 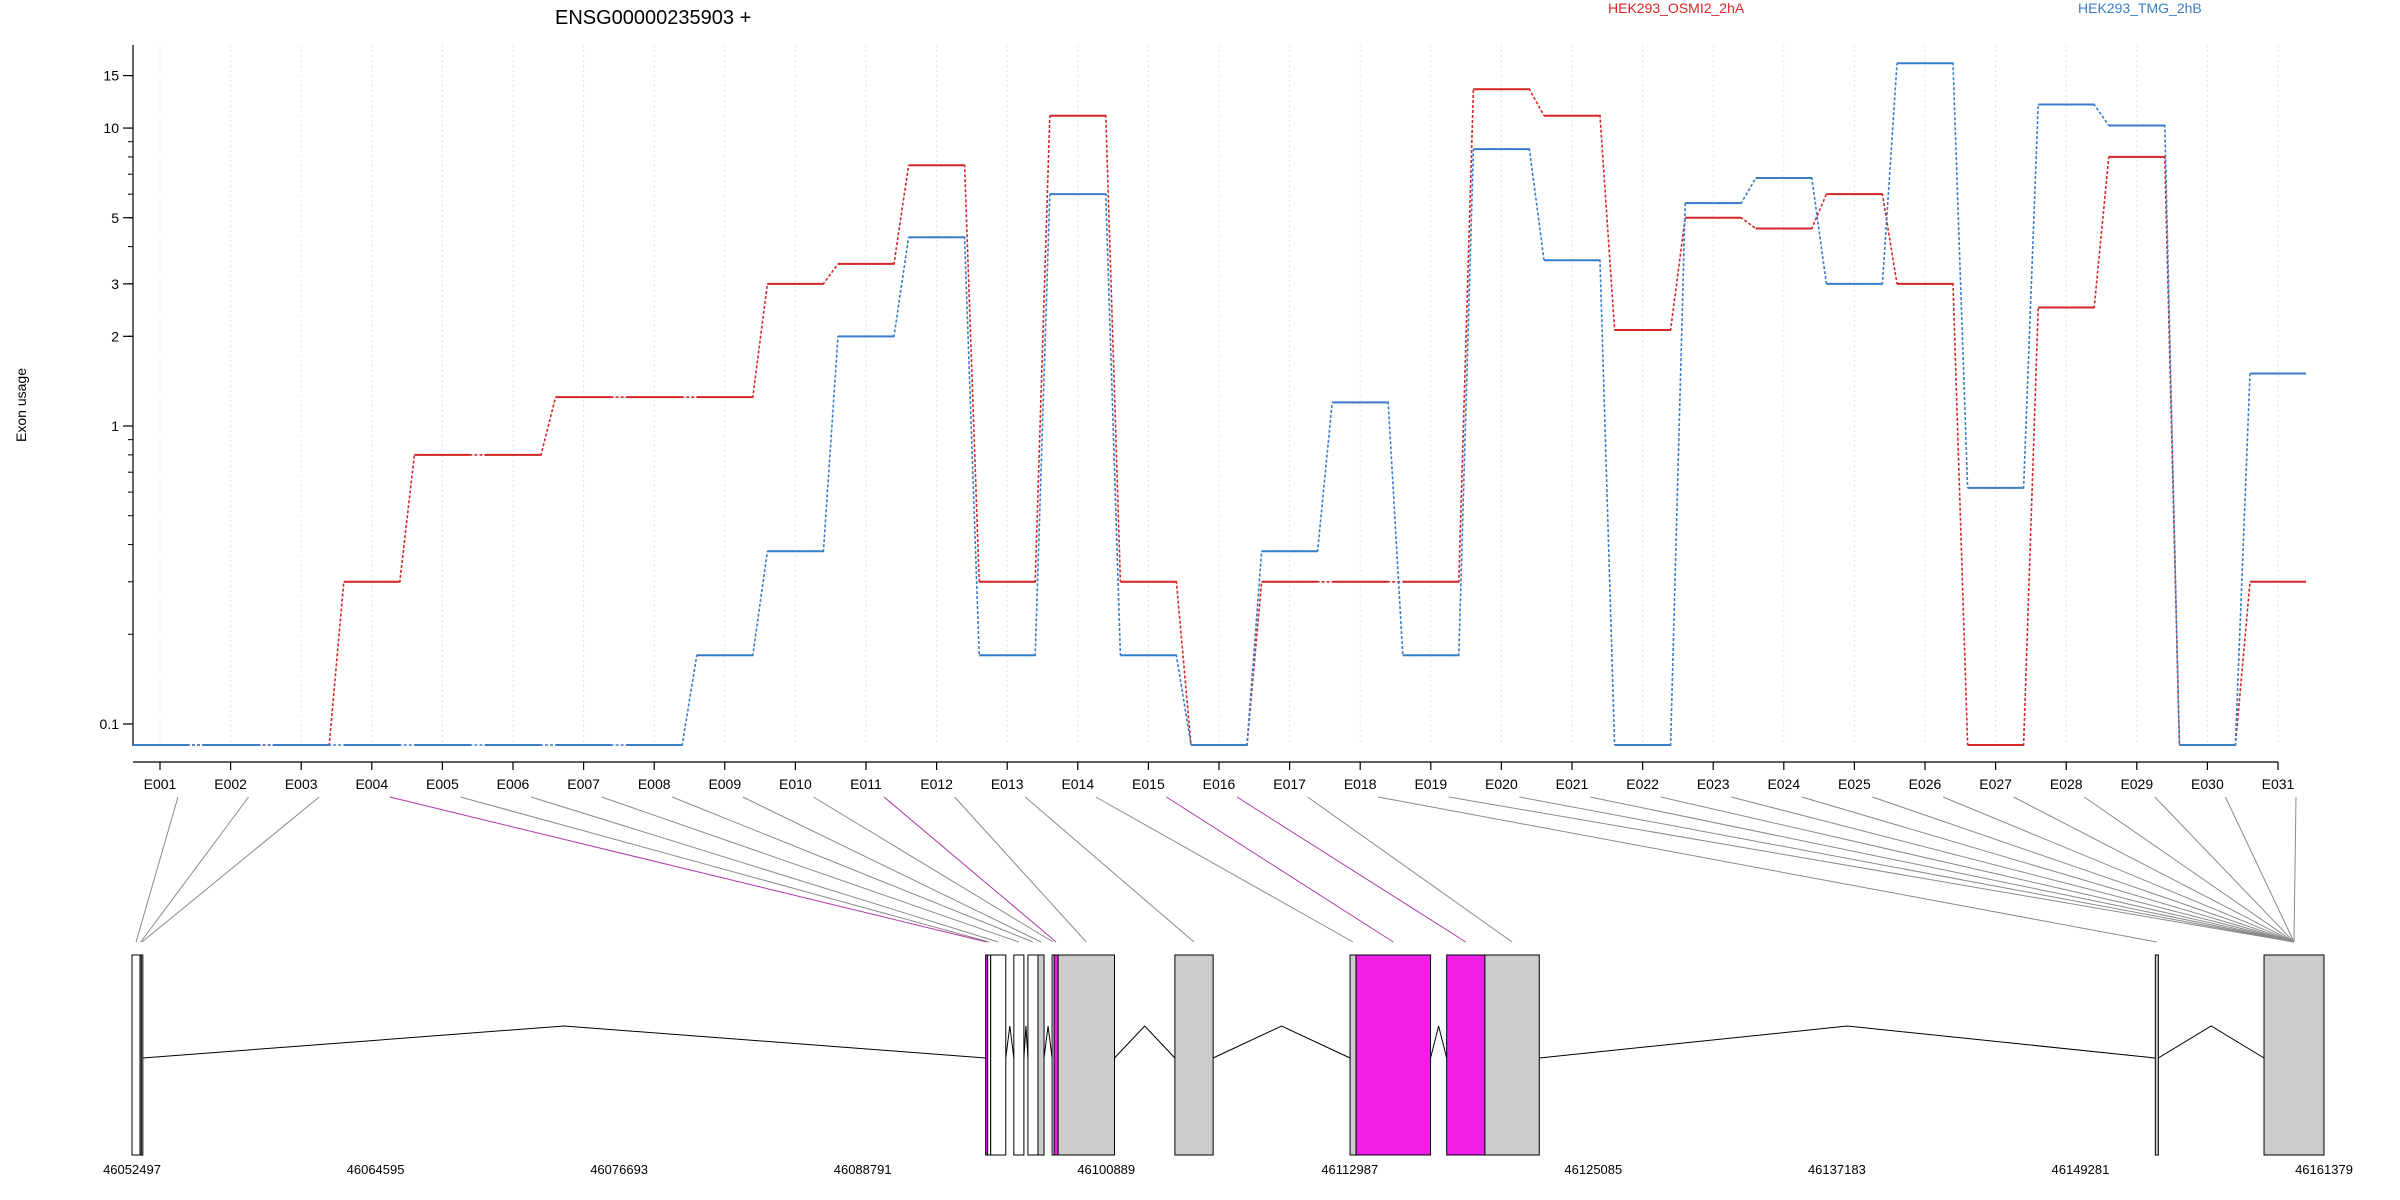 I want to click on y-tick-label: 2, so click(x=115, y=336).